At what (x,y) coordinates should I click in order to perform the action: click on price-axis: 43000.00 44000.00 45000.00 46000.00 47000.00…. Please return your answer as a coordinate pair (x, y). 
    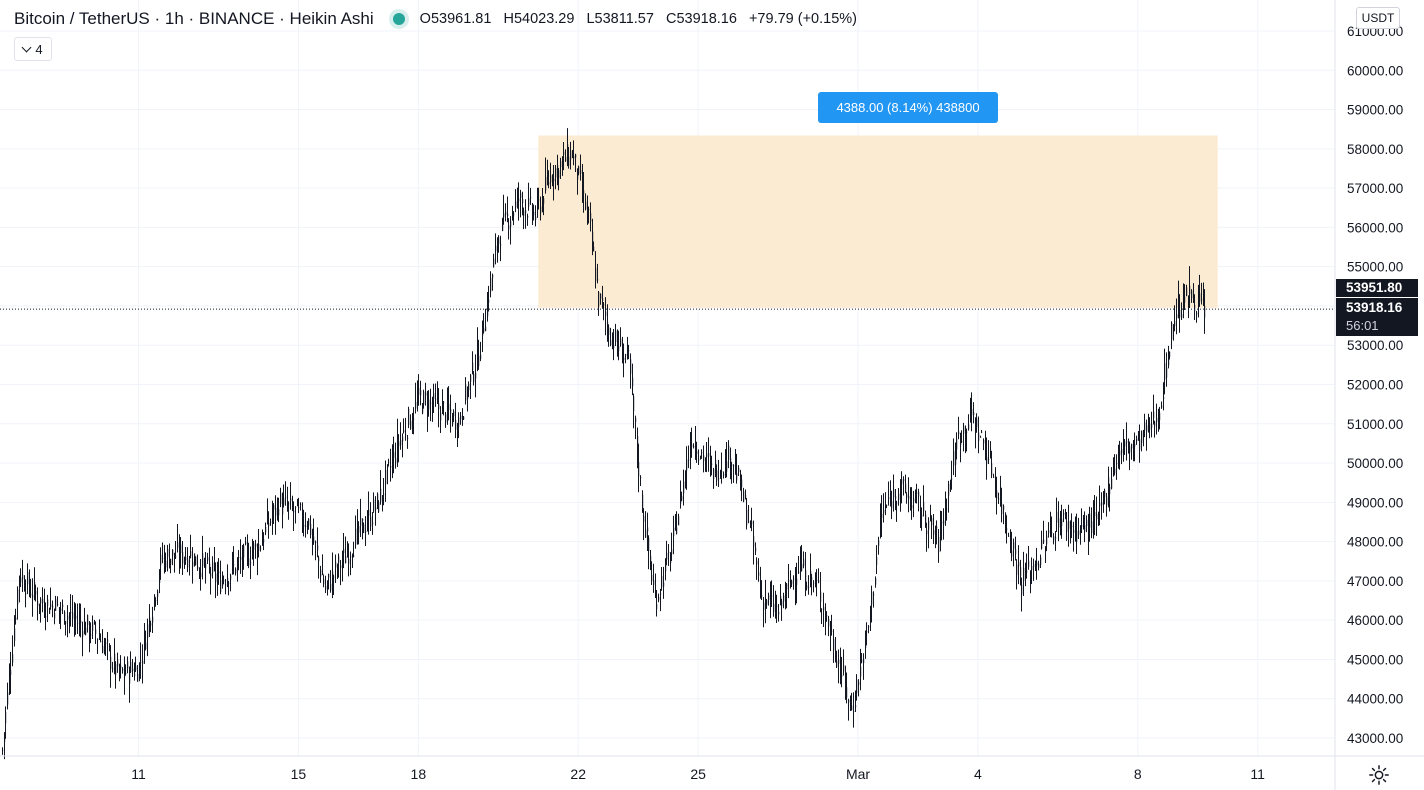
    Looking at the image, I should click on (1375, 385).